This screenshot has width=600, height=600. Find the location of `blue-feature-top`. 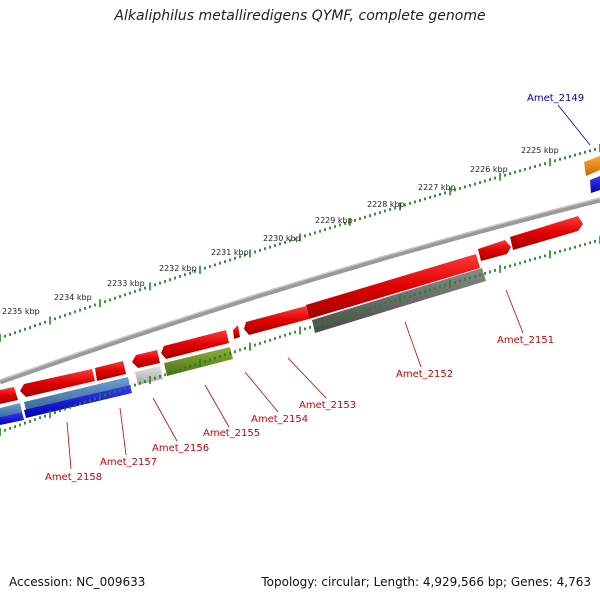

blue-feature-top is located at coordinates (595, 184).